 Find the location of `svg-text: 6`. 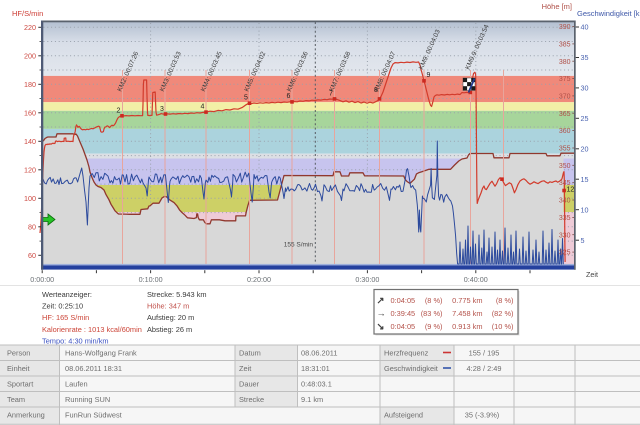

svg-text: 6 is located at coordinates (289, 96).